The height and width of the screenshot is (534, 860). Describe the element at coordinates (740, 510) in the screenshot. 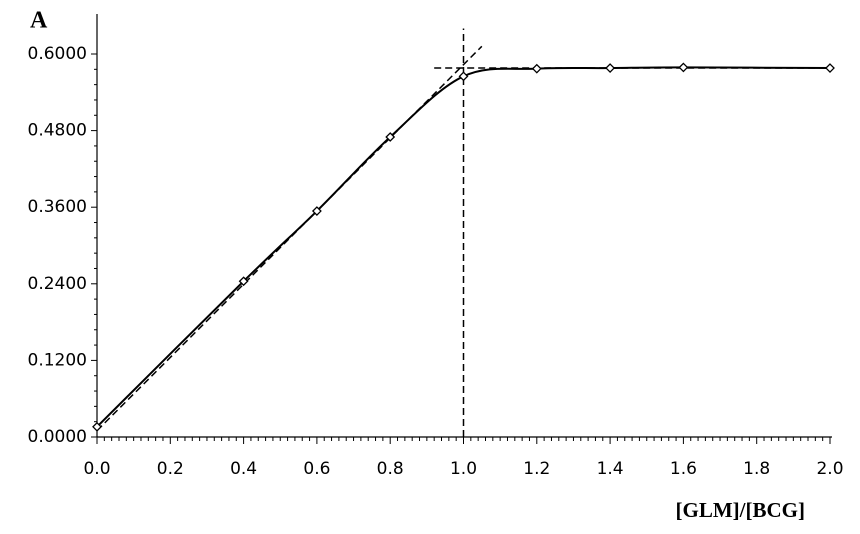

I see `x-axis-label: [GLM]/[BCG]` at that location.